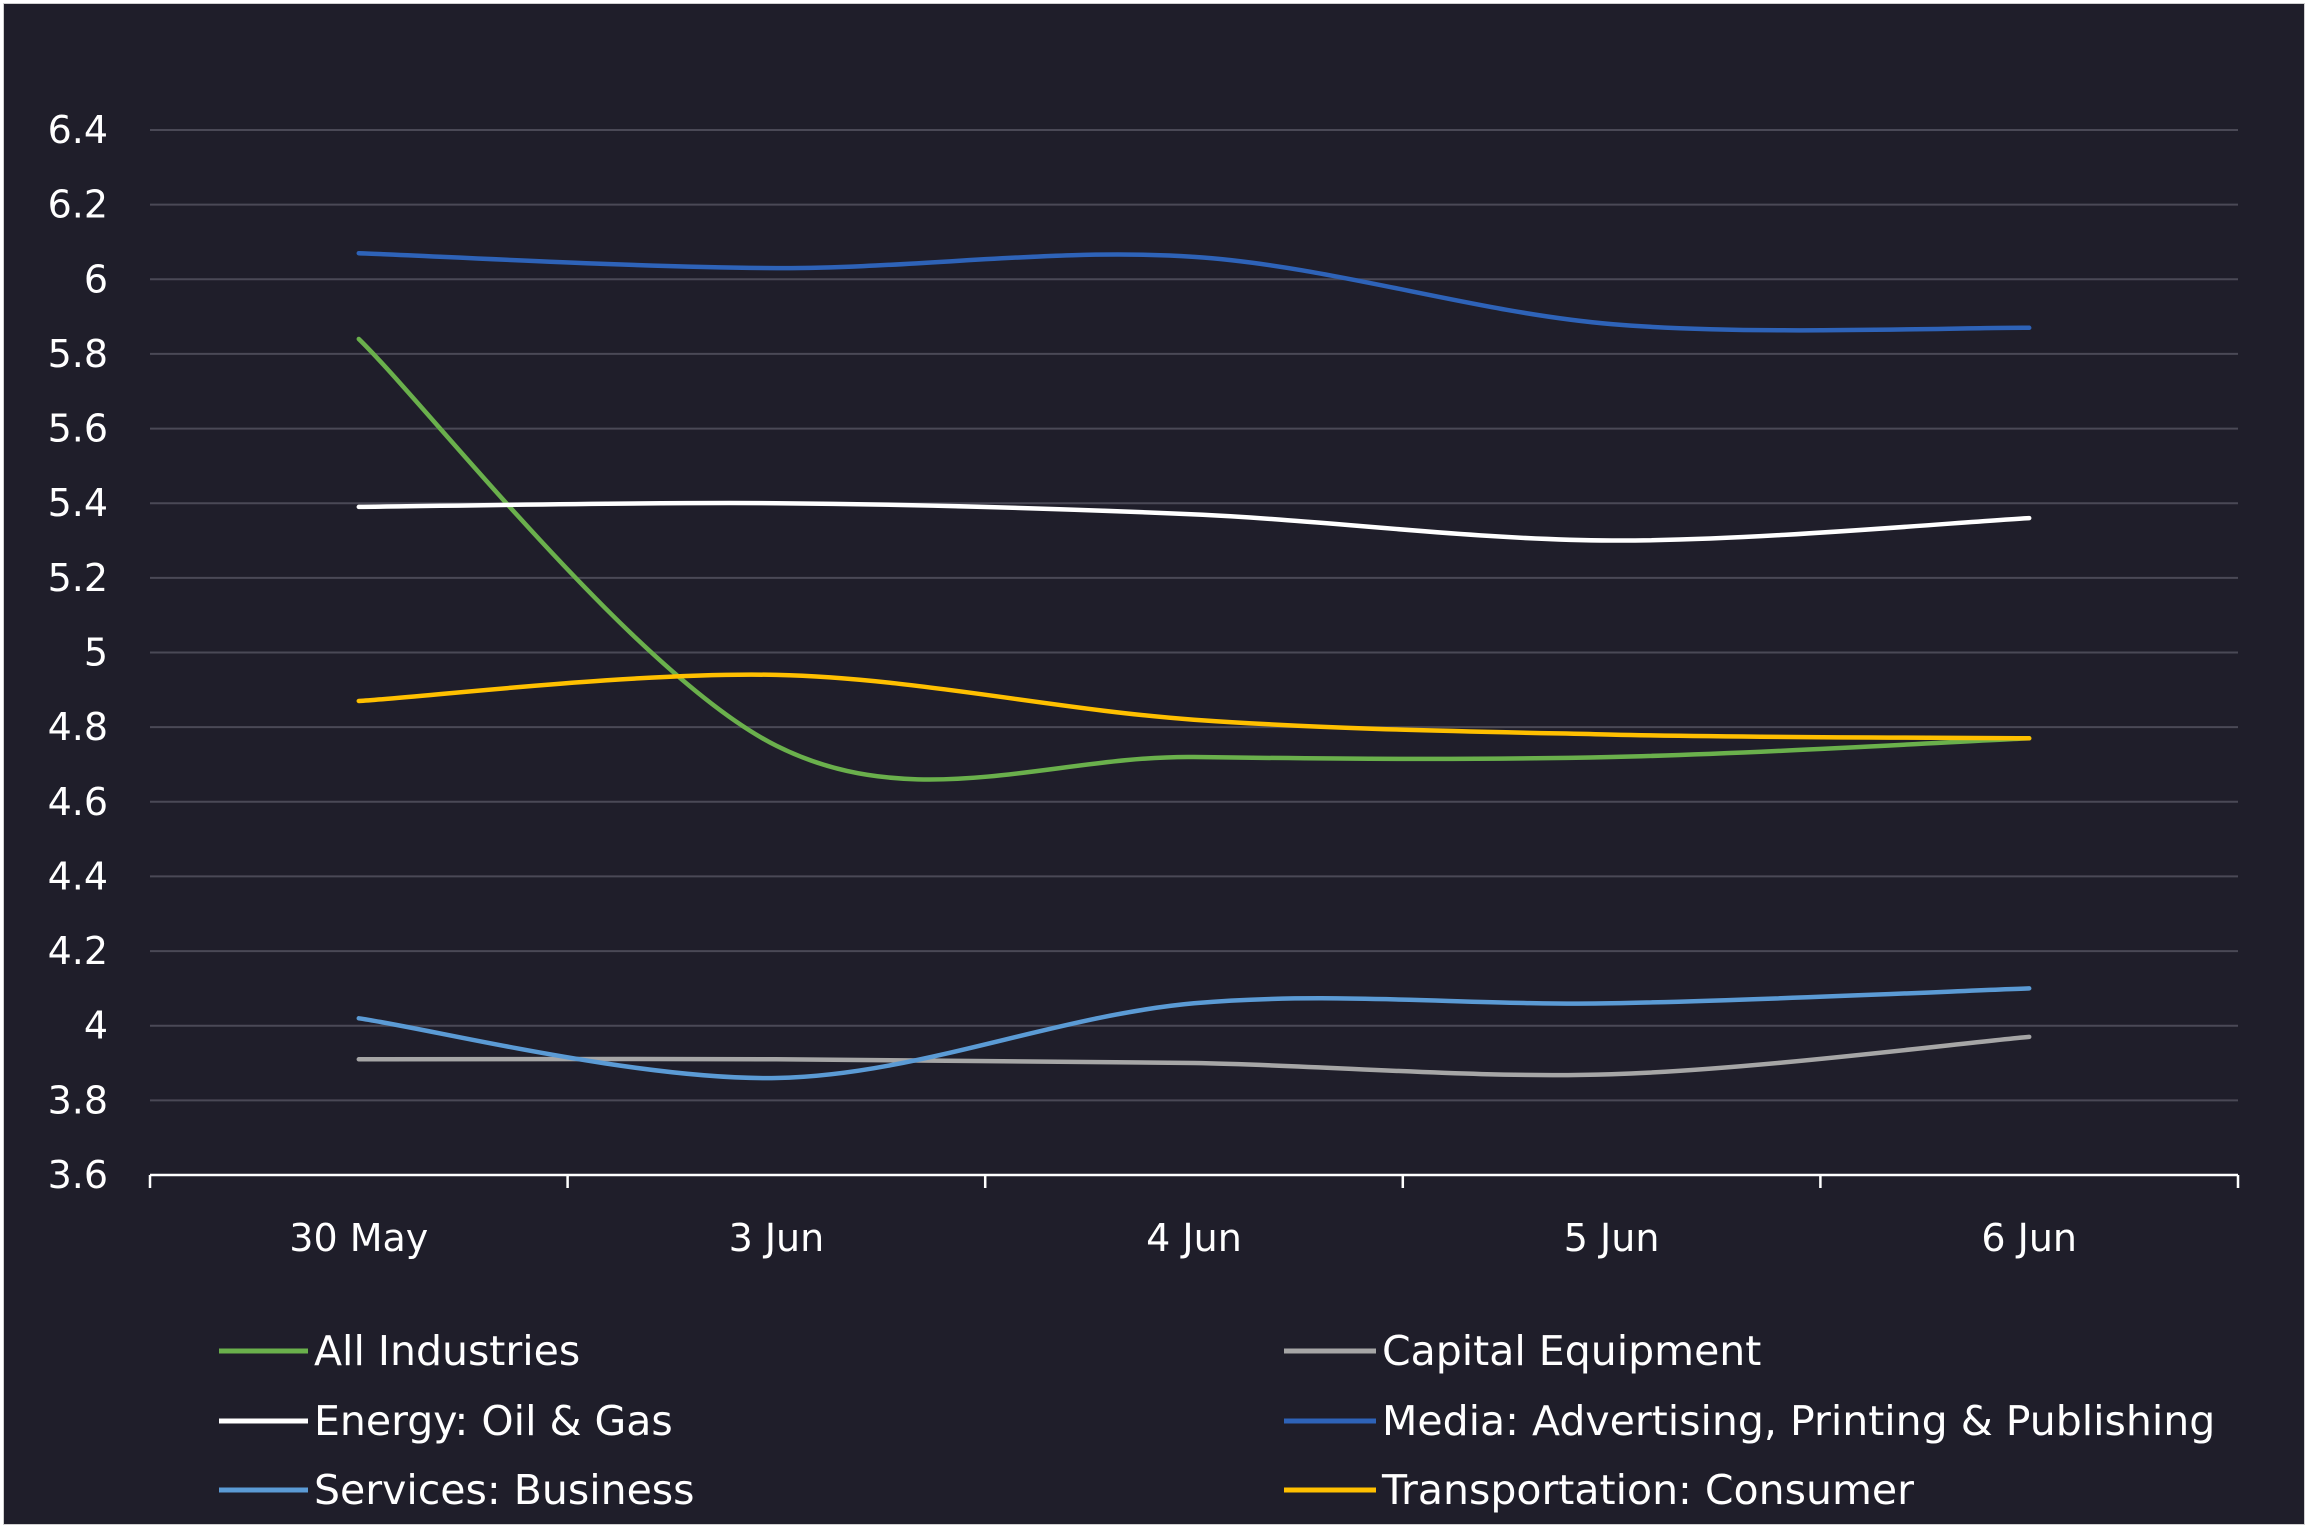 Image resolution: width=2310 pixels, height=1530 pixels. Describe the element at coordinates (78, 876) in the screenshot. I see `y-tick-label: 4.4` at that location.